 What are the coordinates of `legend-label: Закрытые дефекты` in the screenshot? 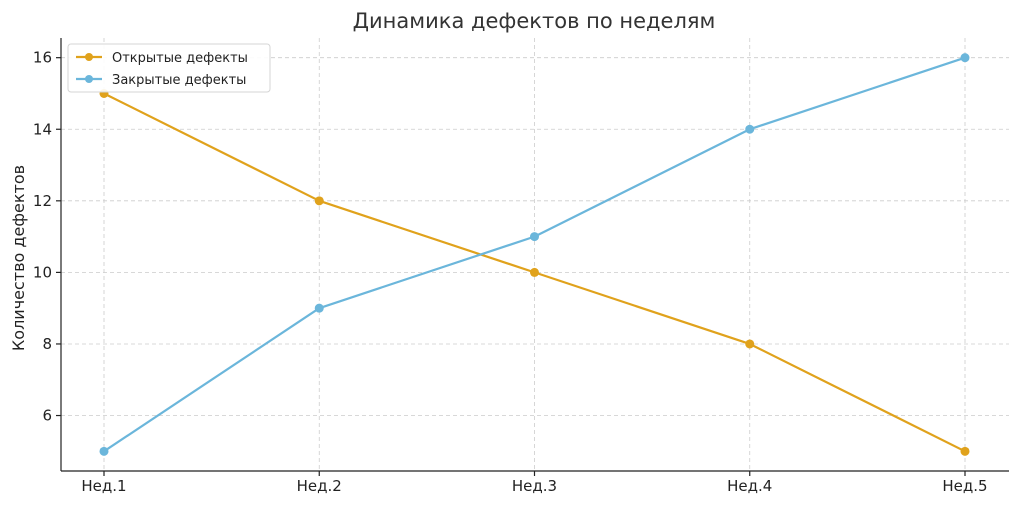 It's located at (179, 80).